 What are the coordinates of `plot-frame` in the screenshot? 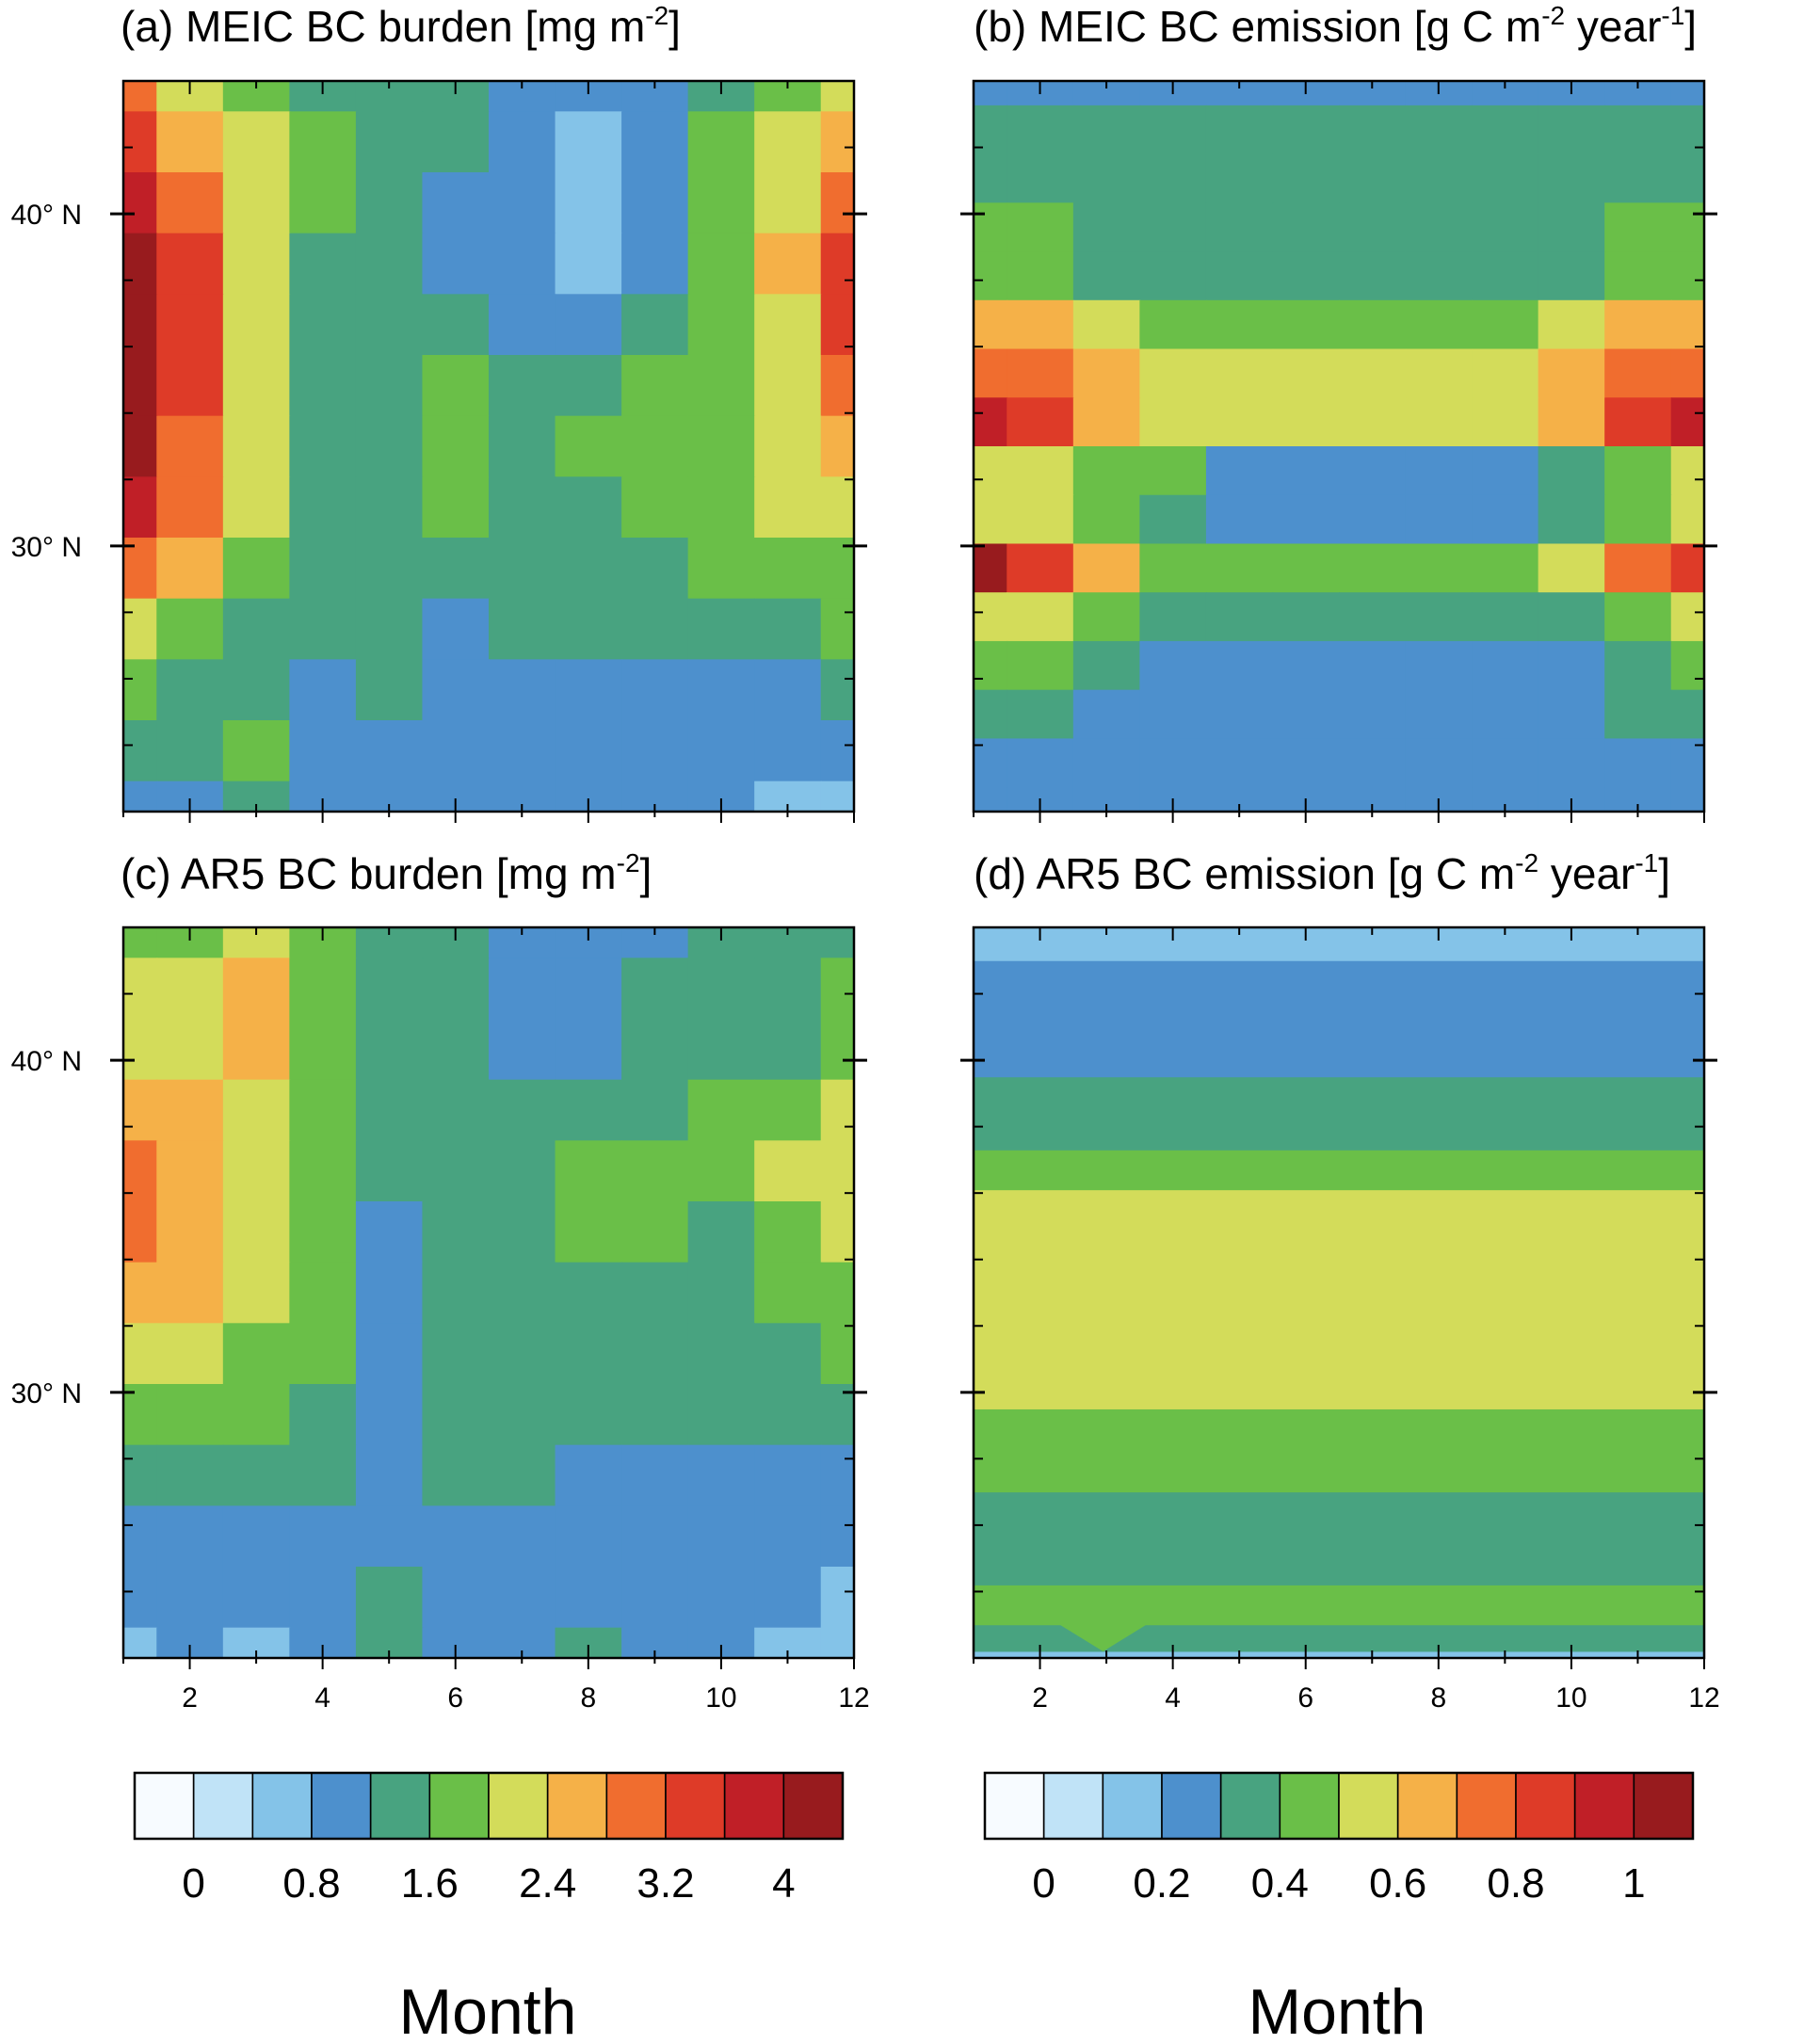 It's located at (488, 446).